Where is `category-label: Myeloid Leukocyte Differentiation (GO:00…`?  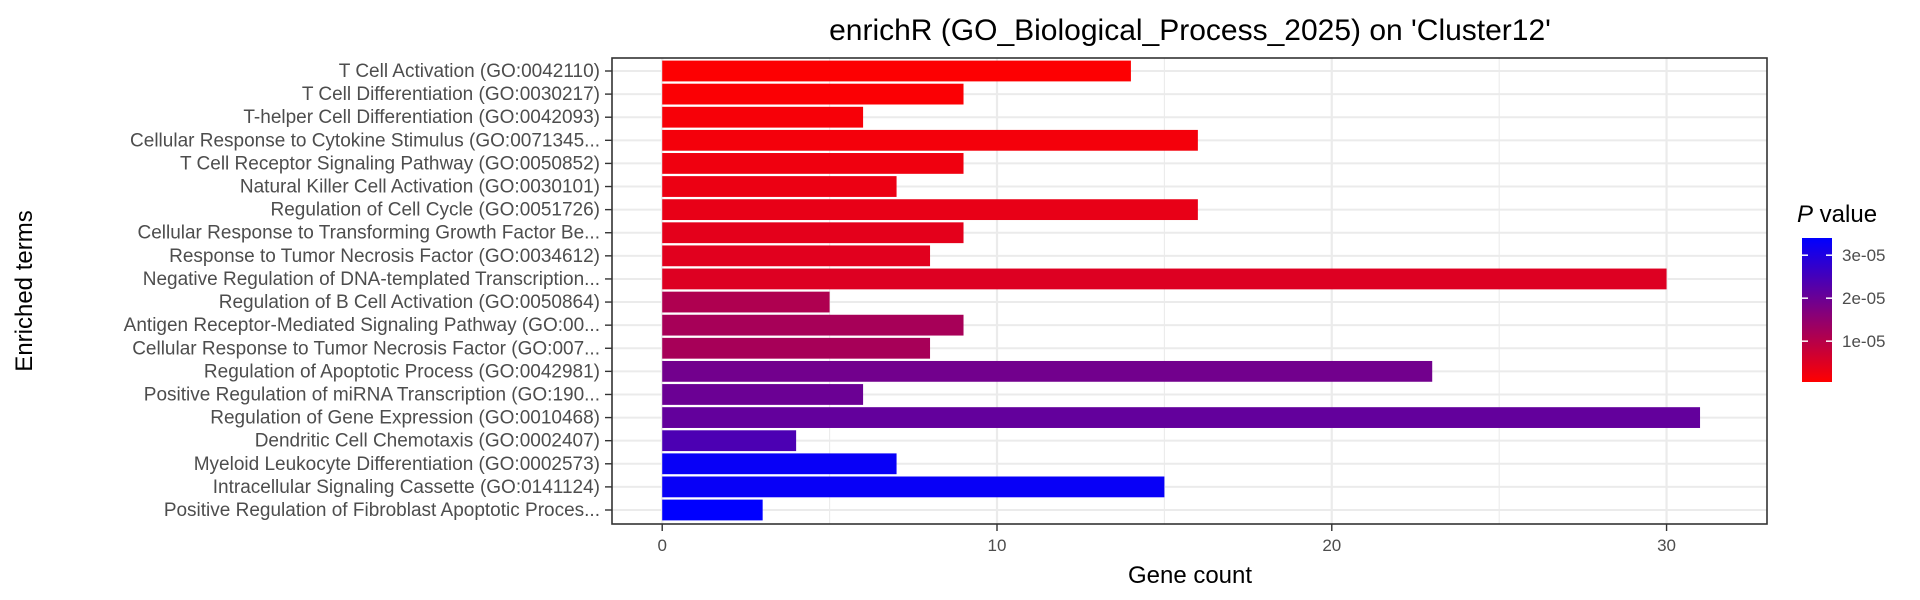 category-label: Myeloid Leukocyte Differentiation (GO:00… is located at coordinates (397, 464).